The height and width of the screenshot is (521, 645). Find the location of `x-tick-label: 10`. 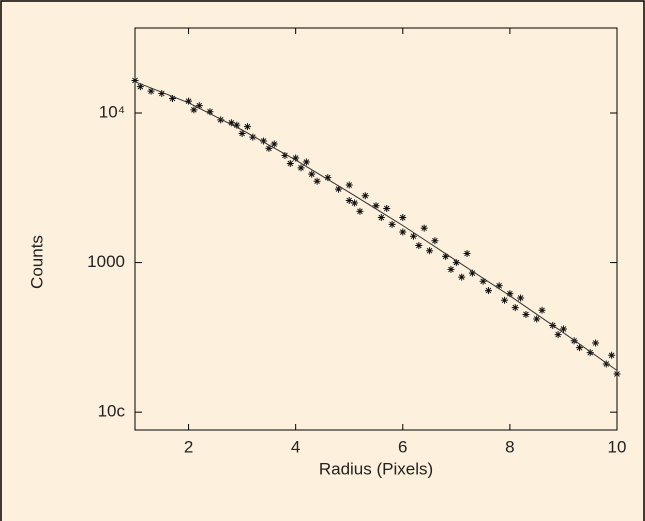

x-tick-label: 10 is located at coordinates (617, 446).